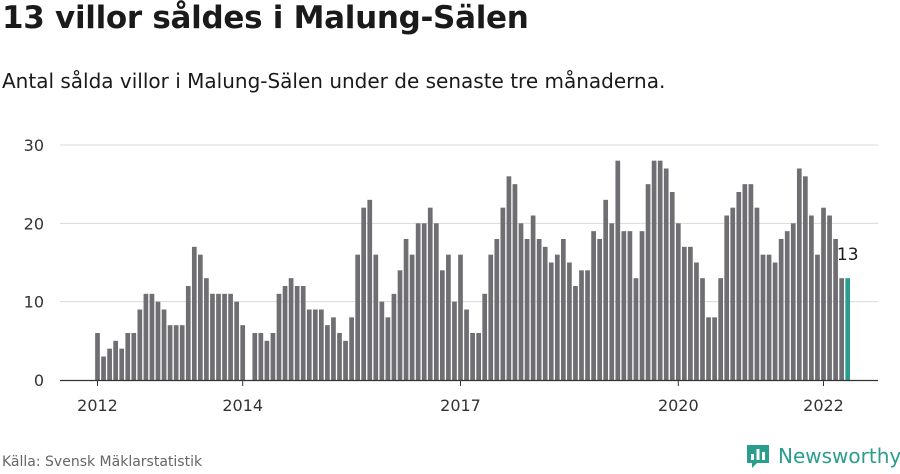  Describe the element at coordinates (97, 405) in the screenshot. I see `x-tick-label: 2012` at that location.